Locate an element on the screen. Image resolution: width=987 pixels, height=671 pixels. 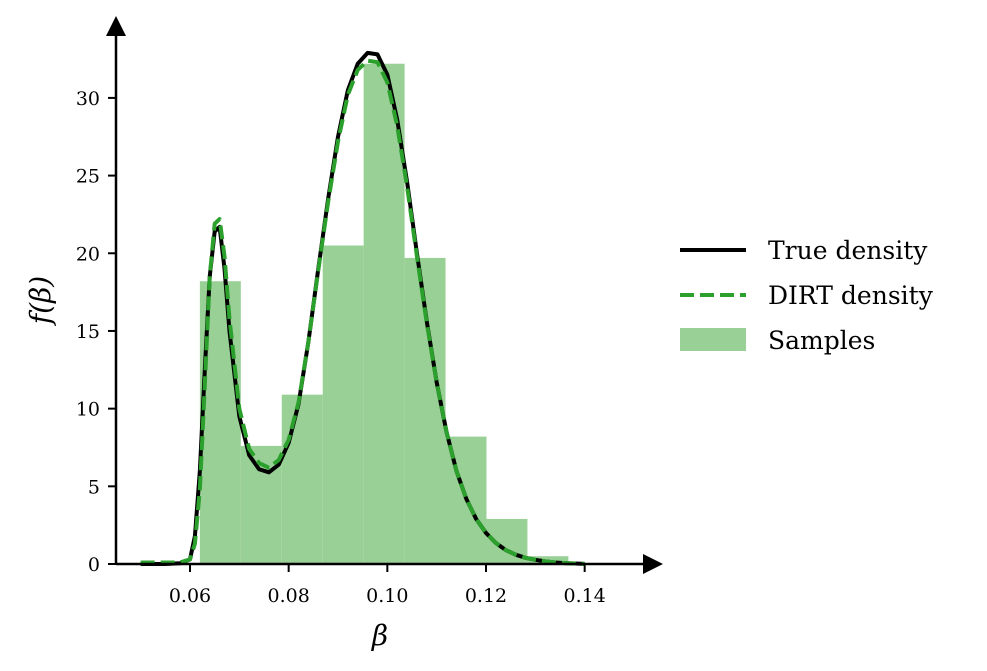
legend-label: Samples is located at coordinates (821, 340).